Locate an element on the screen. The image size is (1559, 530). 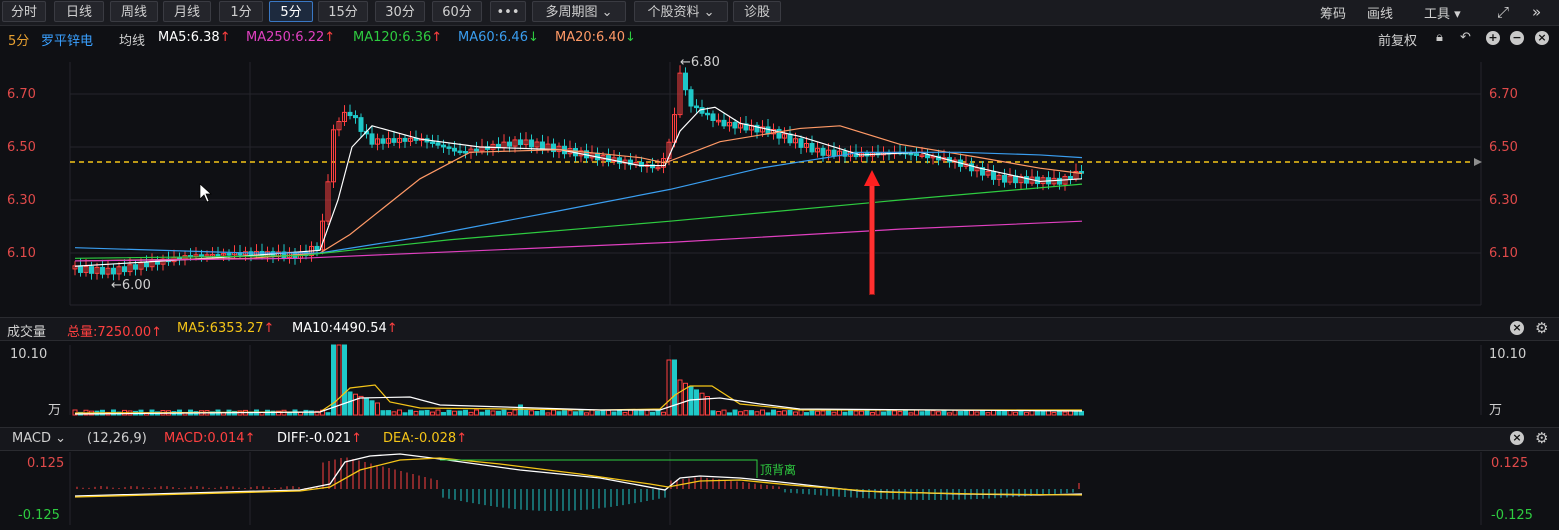
tab-weekly: 周线 is located at coordinates (134, 11).